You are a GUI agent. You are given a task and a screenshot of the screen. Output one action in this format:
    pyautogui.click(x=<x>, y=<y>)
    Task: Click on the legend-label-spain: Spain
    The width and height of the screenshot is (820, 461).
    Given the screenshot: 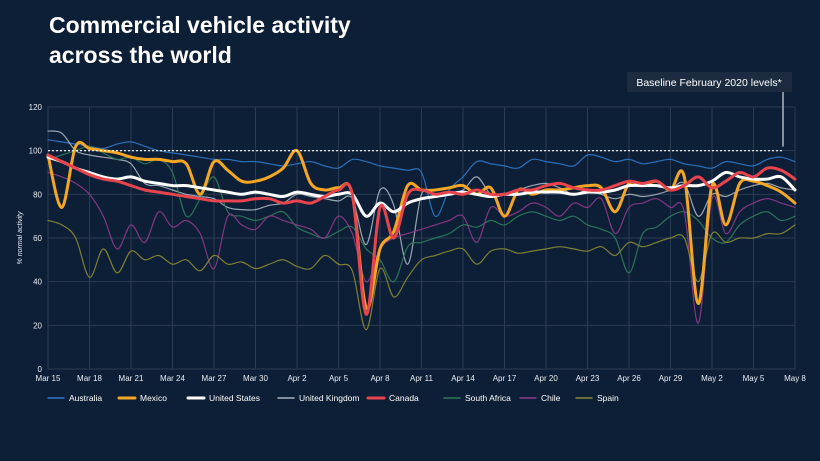 What is the action you would take?
    pyautogui.click(x=608, y=398)
    